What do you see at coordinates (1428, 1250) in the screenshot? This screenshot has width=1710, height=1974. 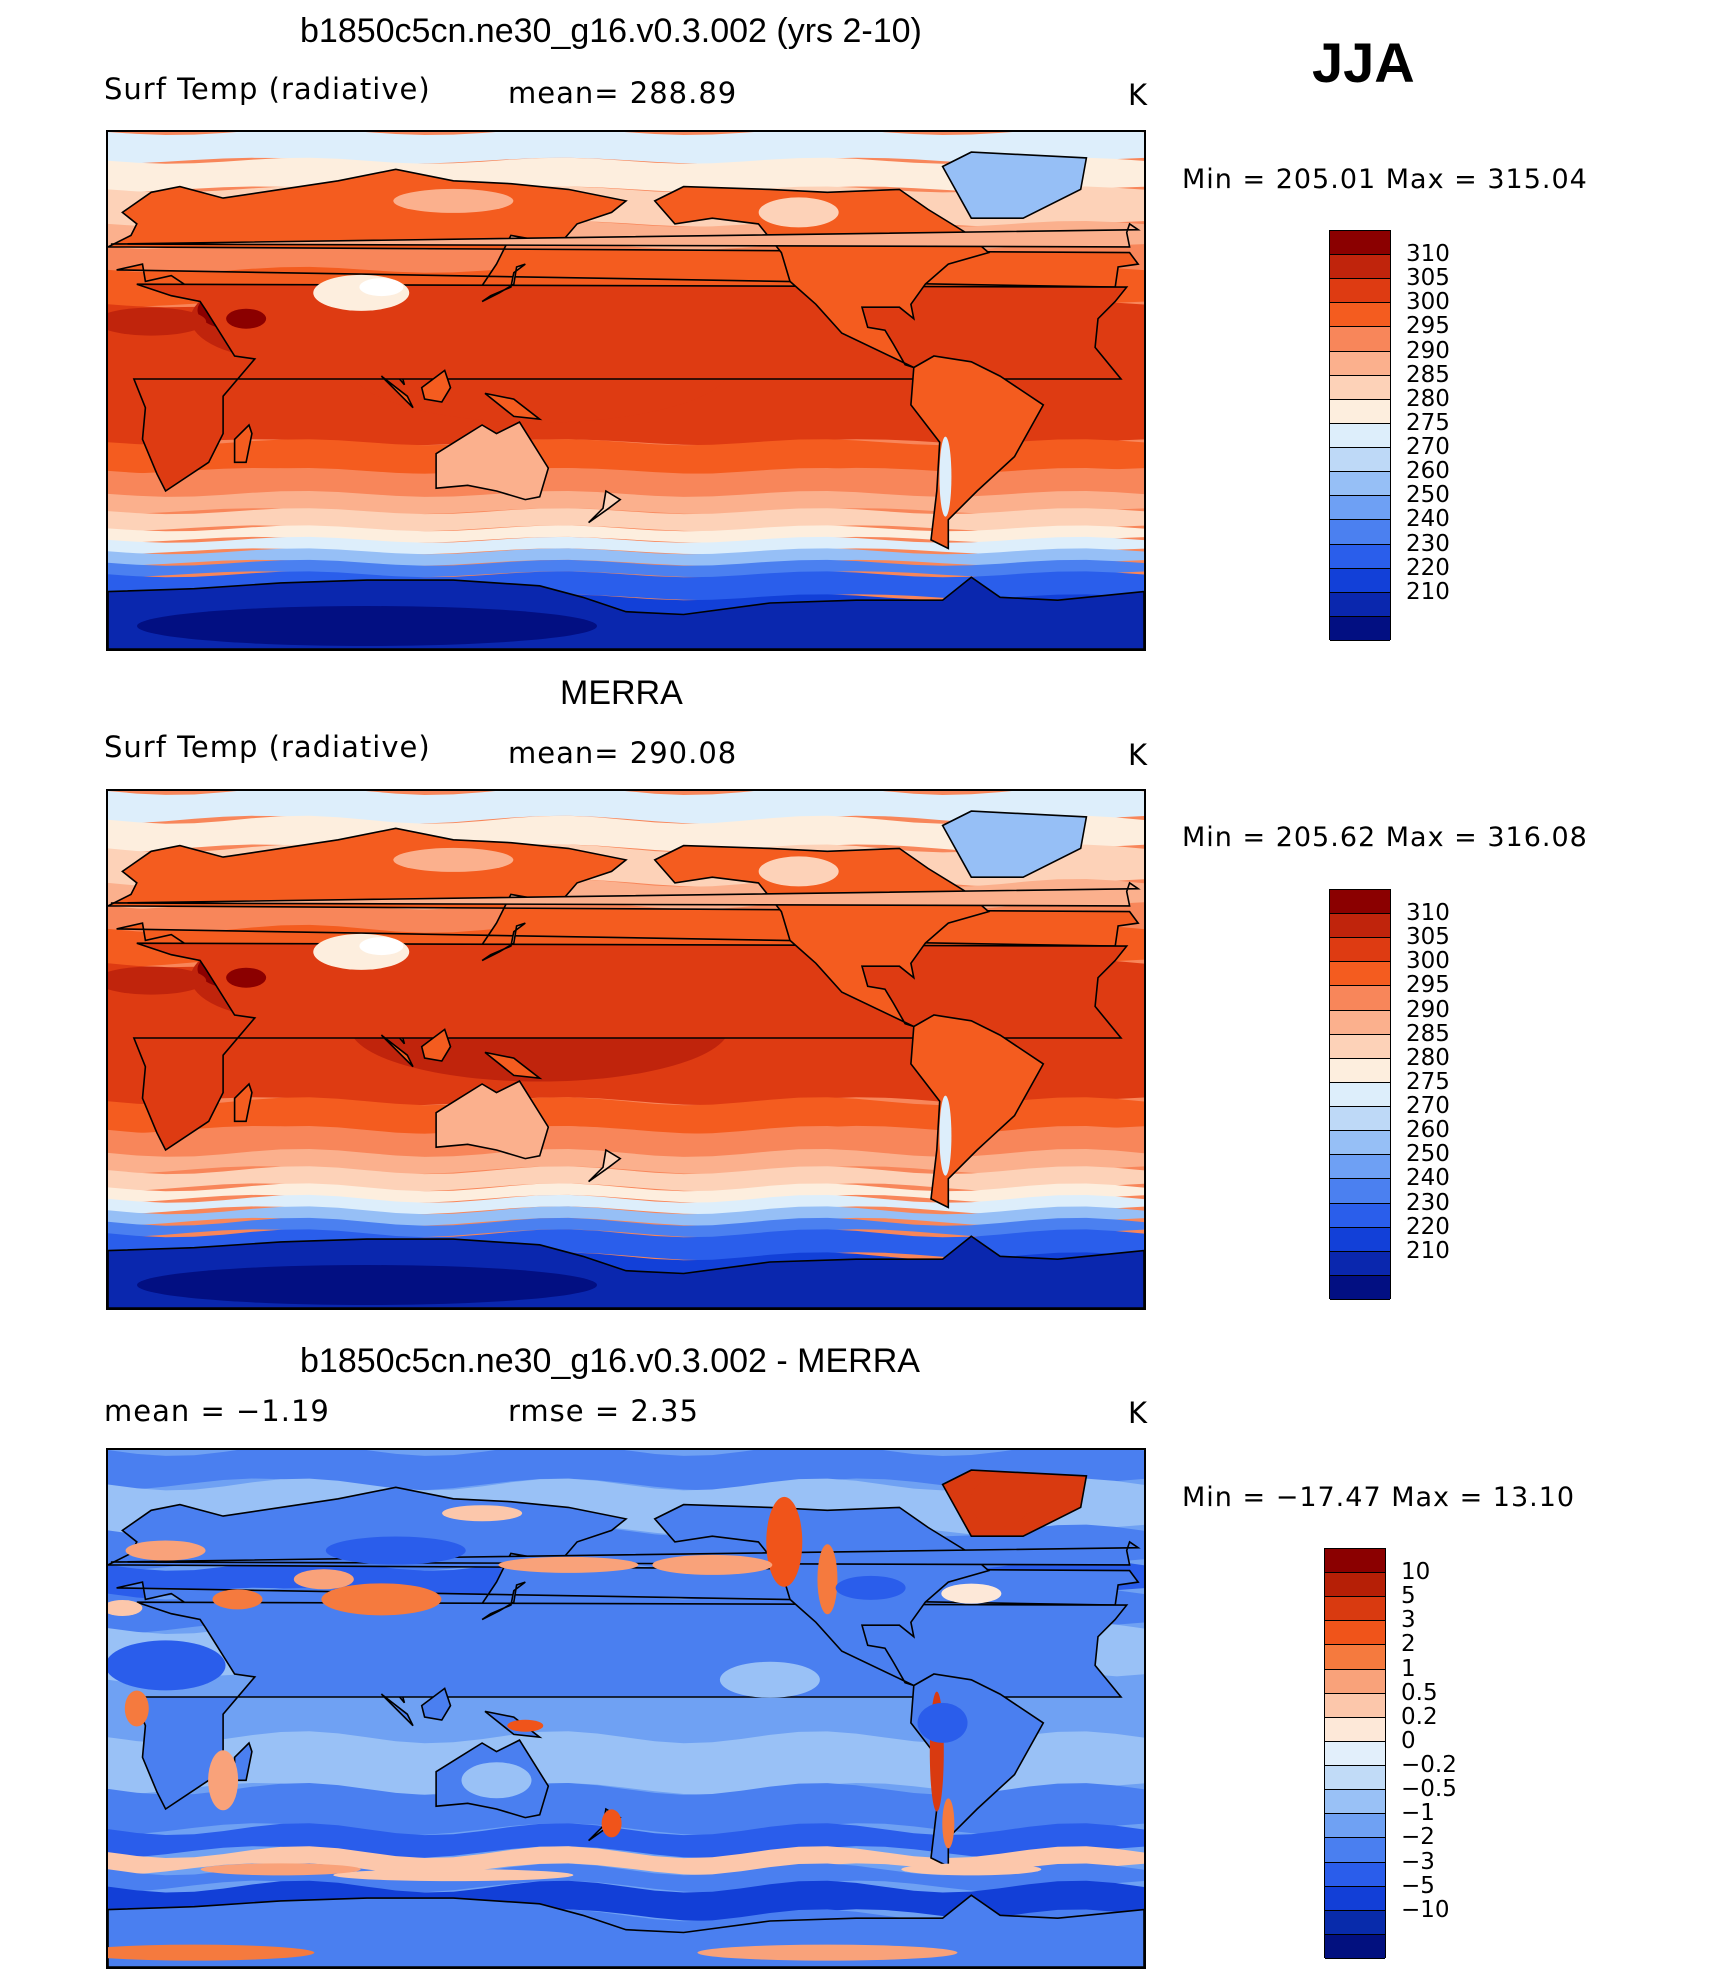 I see `colorbar-tick-label: 210` at bounding box center [1428, 1250].